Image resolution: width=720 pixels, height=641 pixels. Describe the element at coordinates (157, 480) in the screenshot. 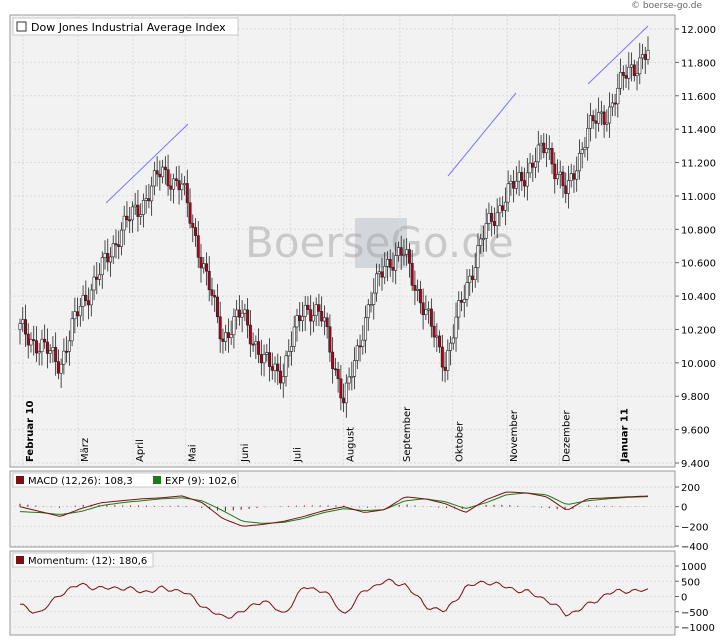

I see `exp-swatch` at that location.